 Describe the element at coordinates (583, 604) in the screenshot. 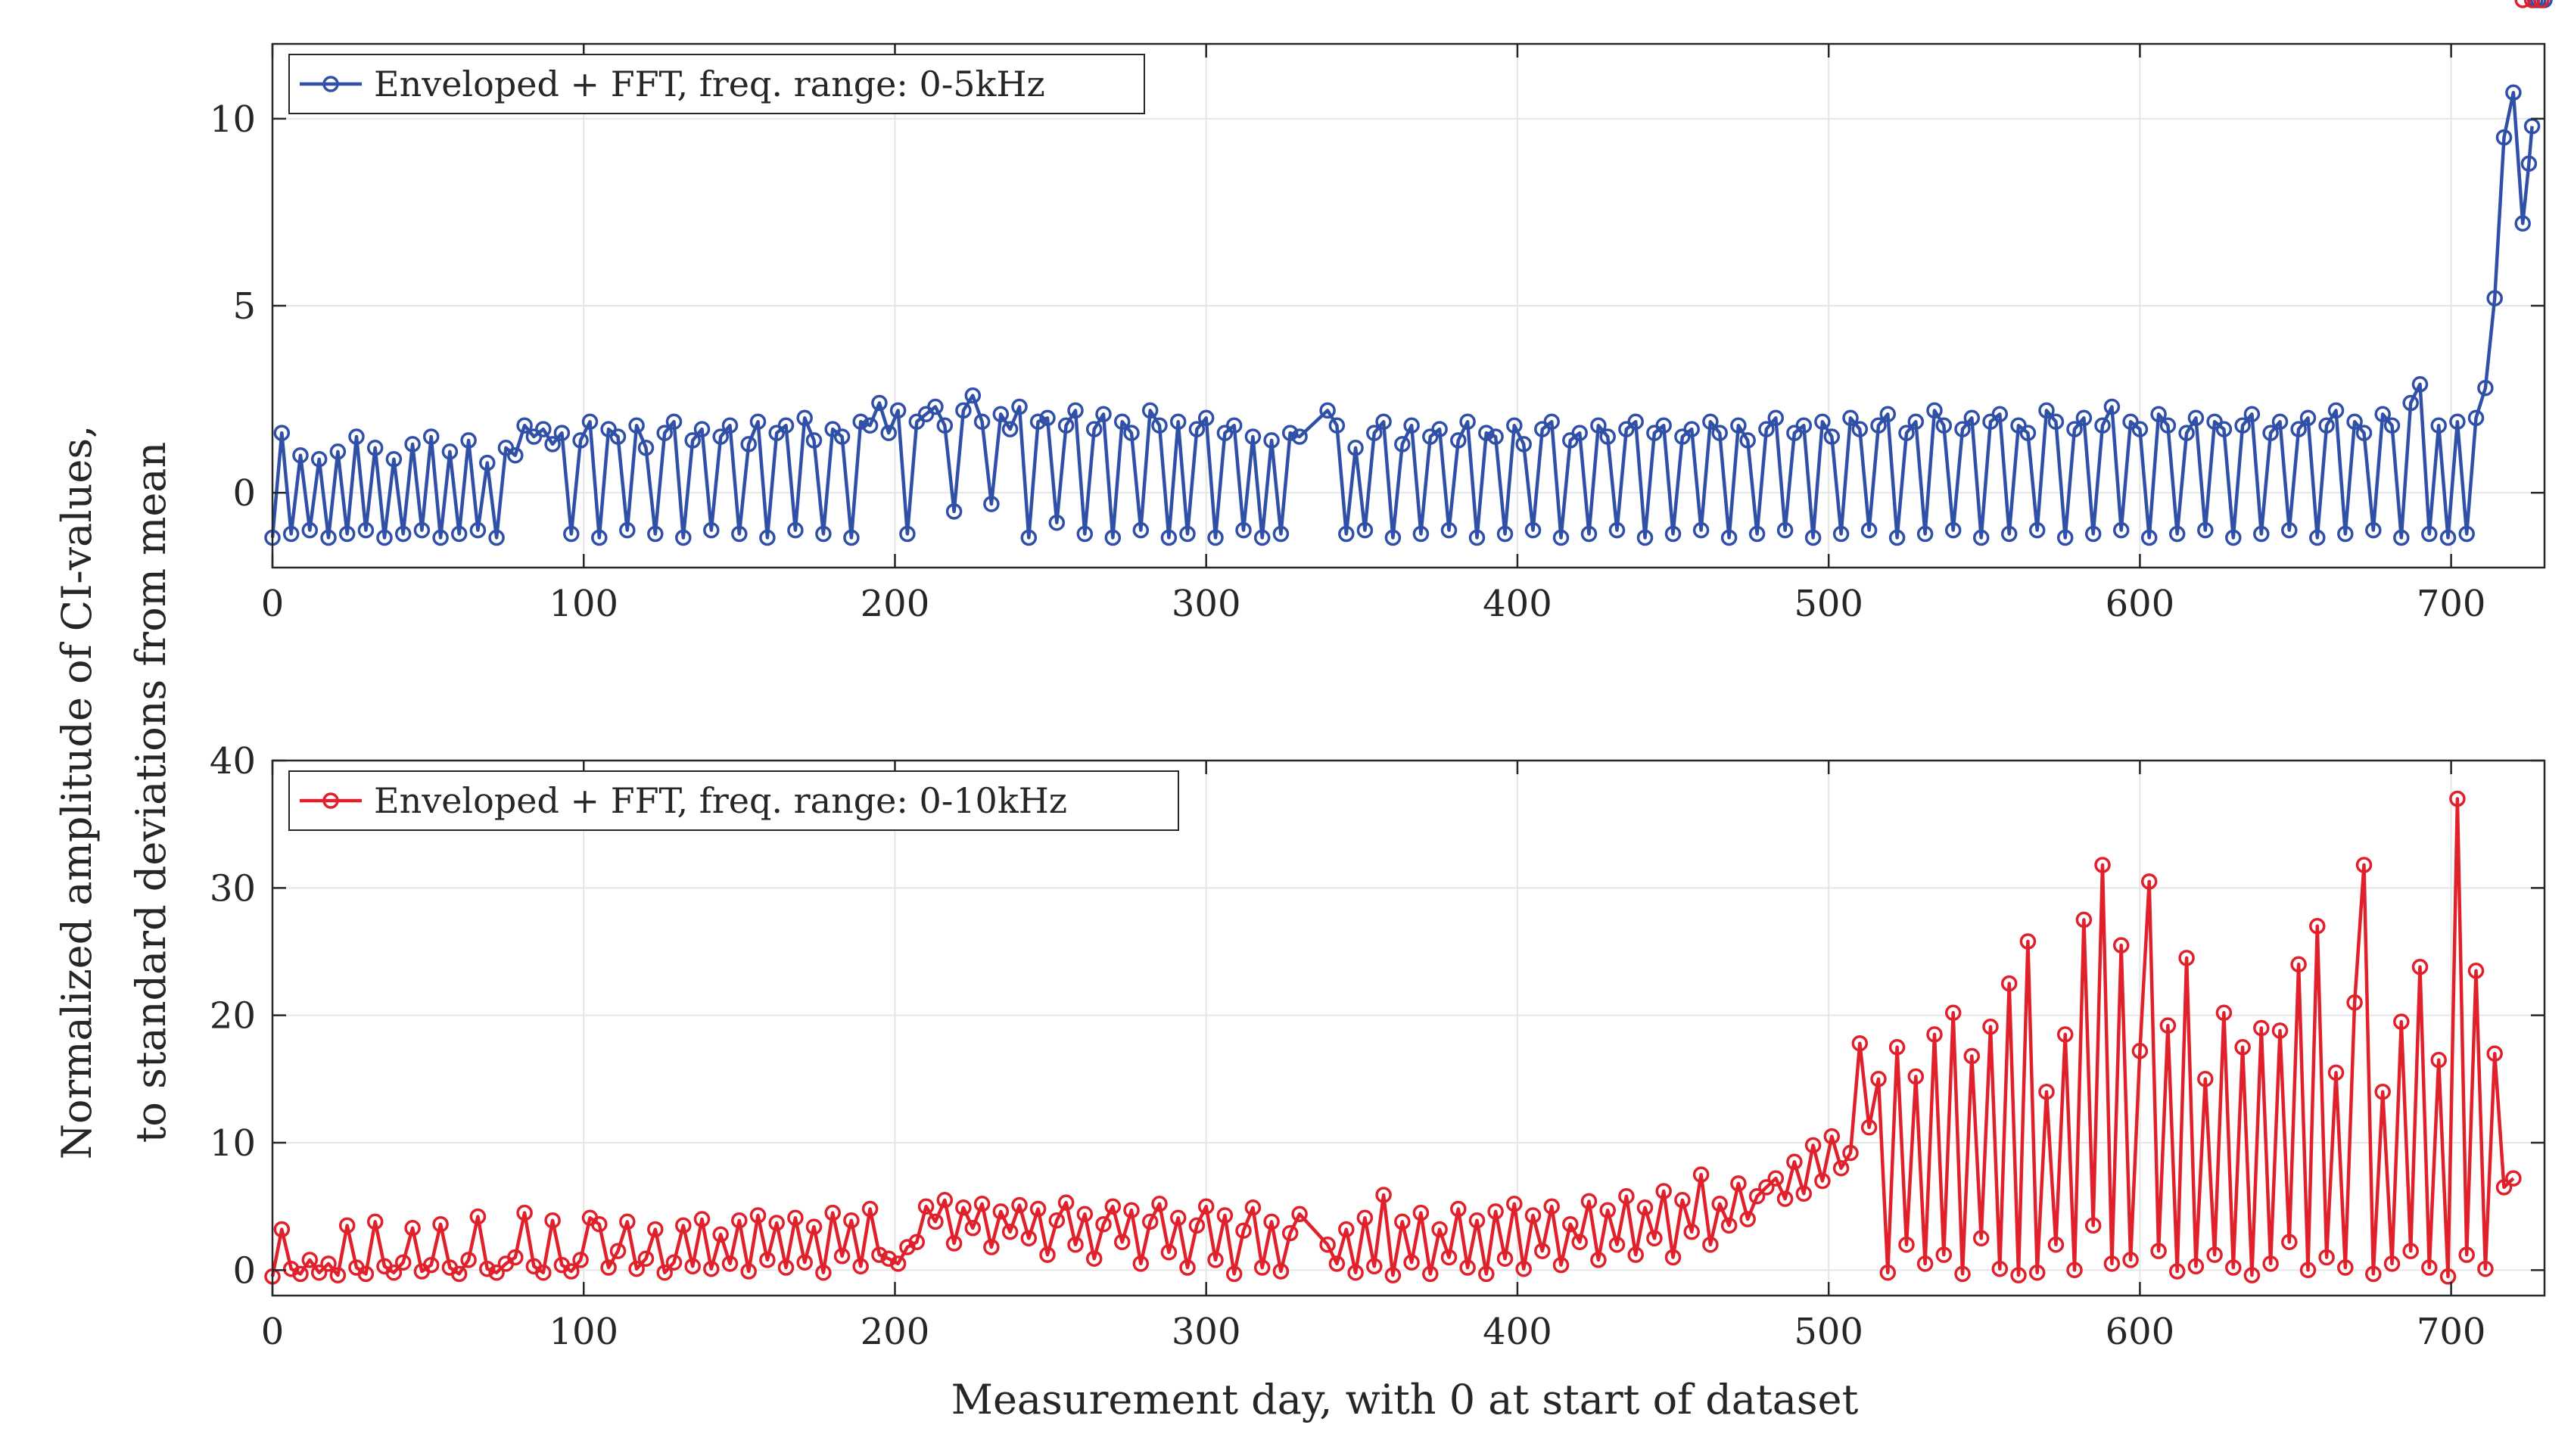

I see `chart1-x-tick-label: 100` at that location.